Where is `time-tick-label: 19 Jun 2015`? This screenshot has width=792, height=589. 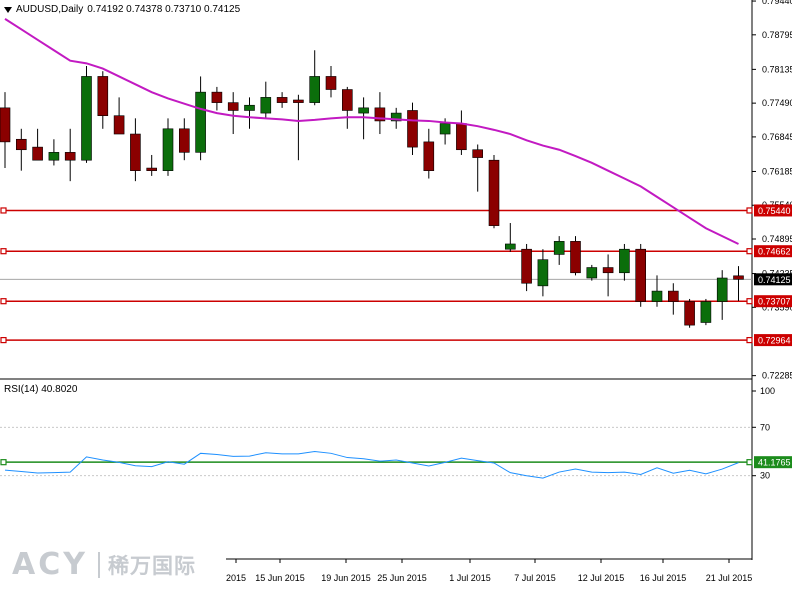
time-tick-label: 19 Jun 2015 is located at coordinates (346, 578).